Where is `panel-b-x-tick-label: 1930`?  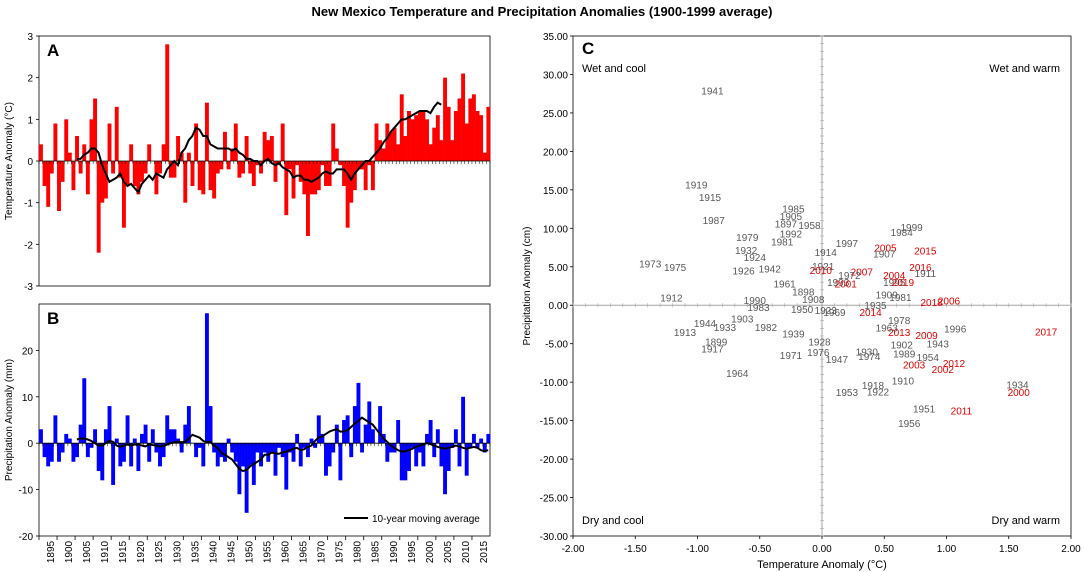 panel-b-x-tick-label: 1930 is located at coordinates (177, 551).